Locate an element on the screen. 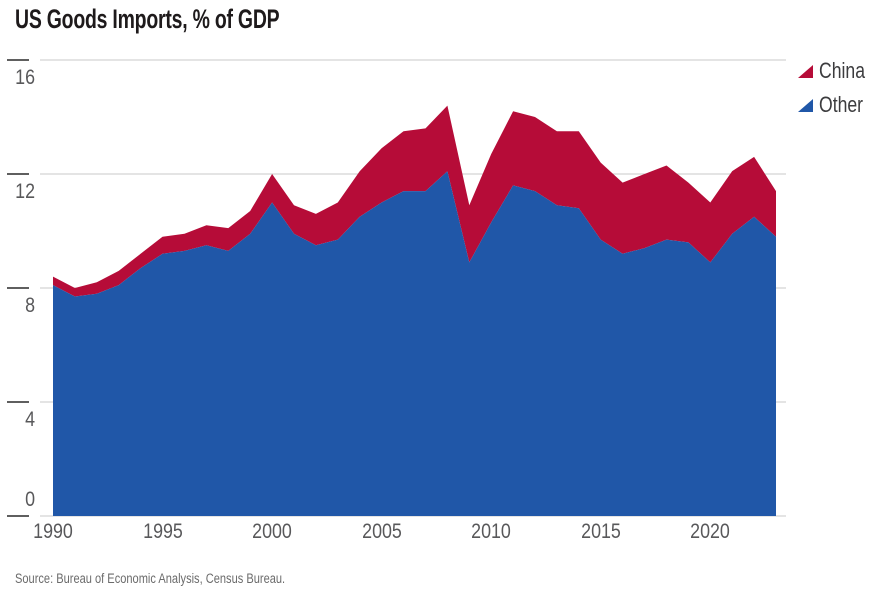  legend-label-other: Other is located at coordinates (841, 104).